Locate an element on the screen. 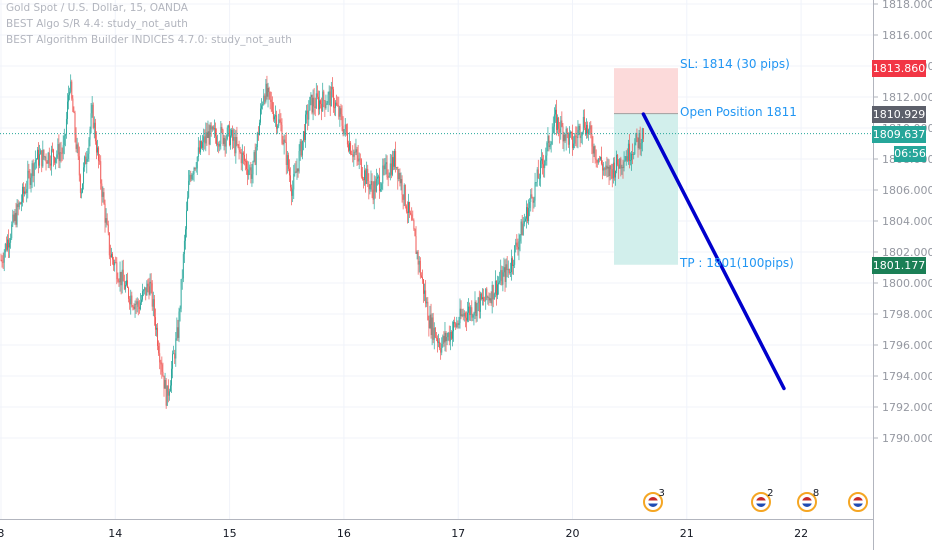 Image resolution: width=932 pixels, height=550 pixels. x-tick-label: 3 is located at coordinates (2, 533).